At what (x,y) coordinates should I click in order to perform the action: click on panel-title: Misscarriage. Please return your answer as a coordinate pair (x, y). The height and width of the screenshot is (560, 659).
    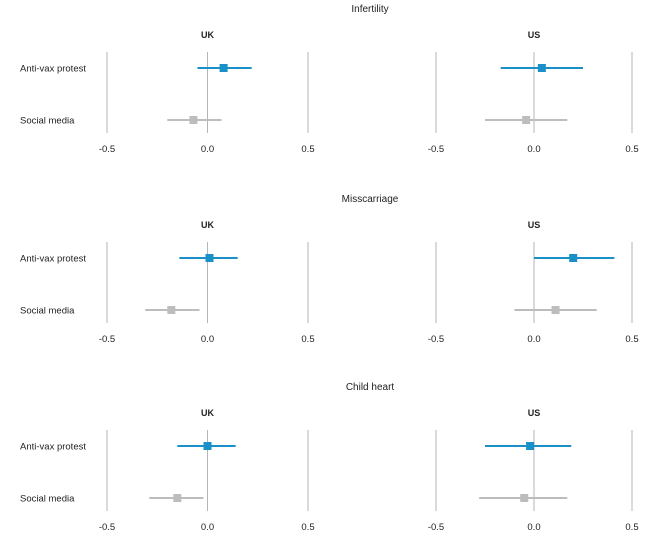
    Looking at the image, I should click on (370, 199).